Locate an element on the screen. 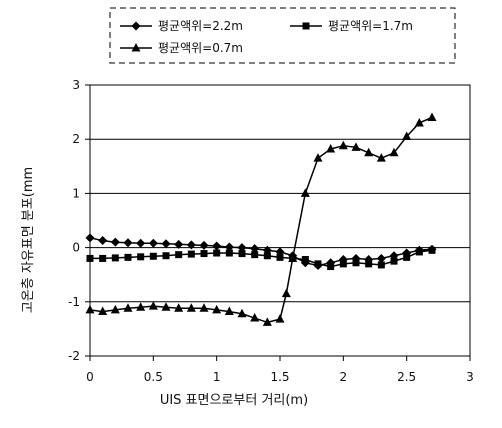 Image resolution: width=502 pixels, height=428 pixels. legend: 평균액위=2.2m 평균액위=1.7m 평균액위=0.7m is located at coordinates (282, 35).